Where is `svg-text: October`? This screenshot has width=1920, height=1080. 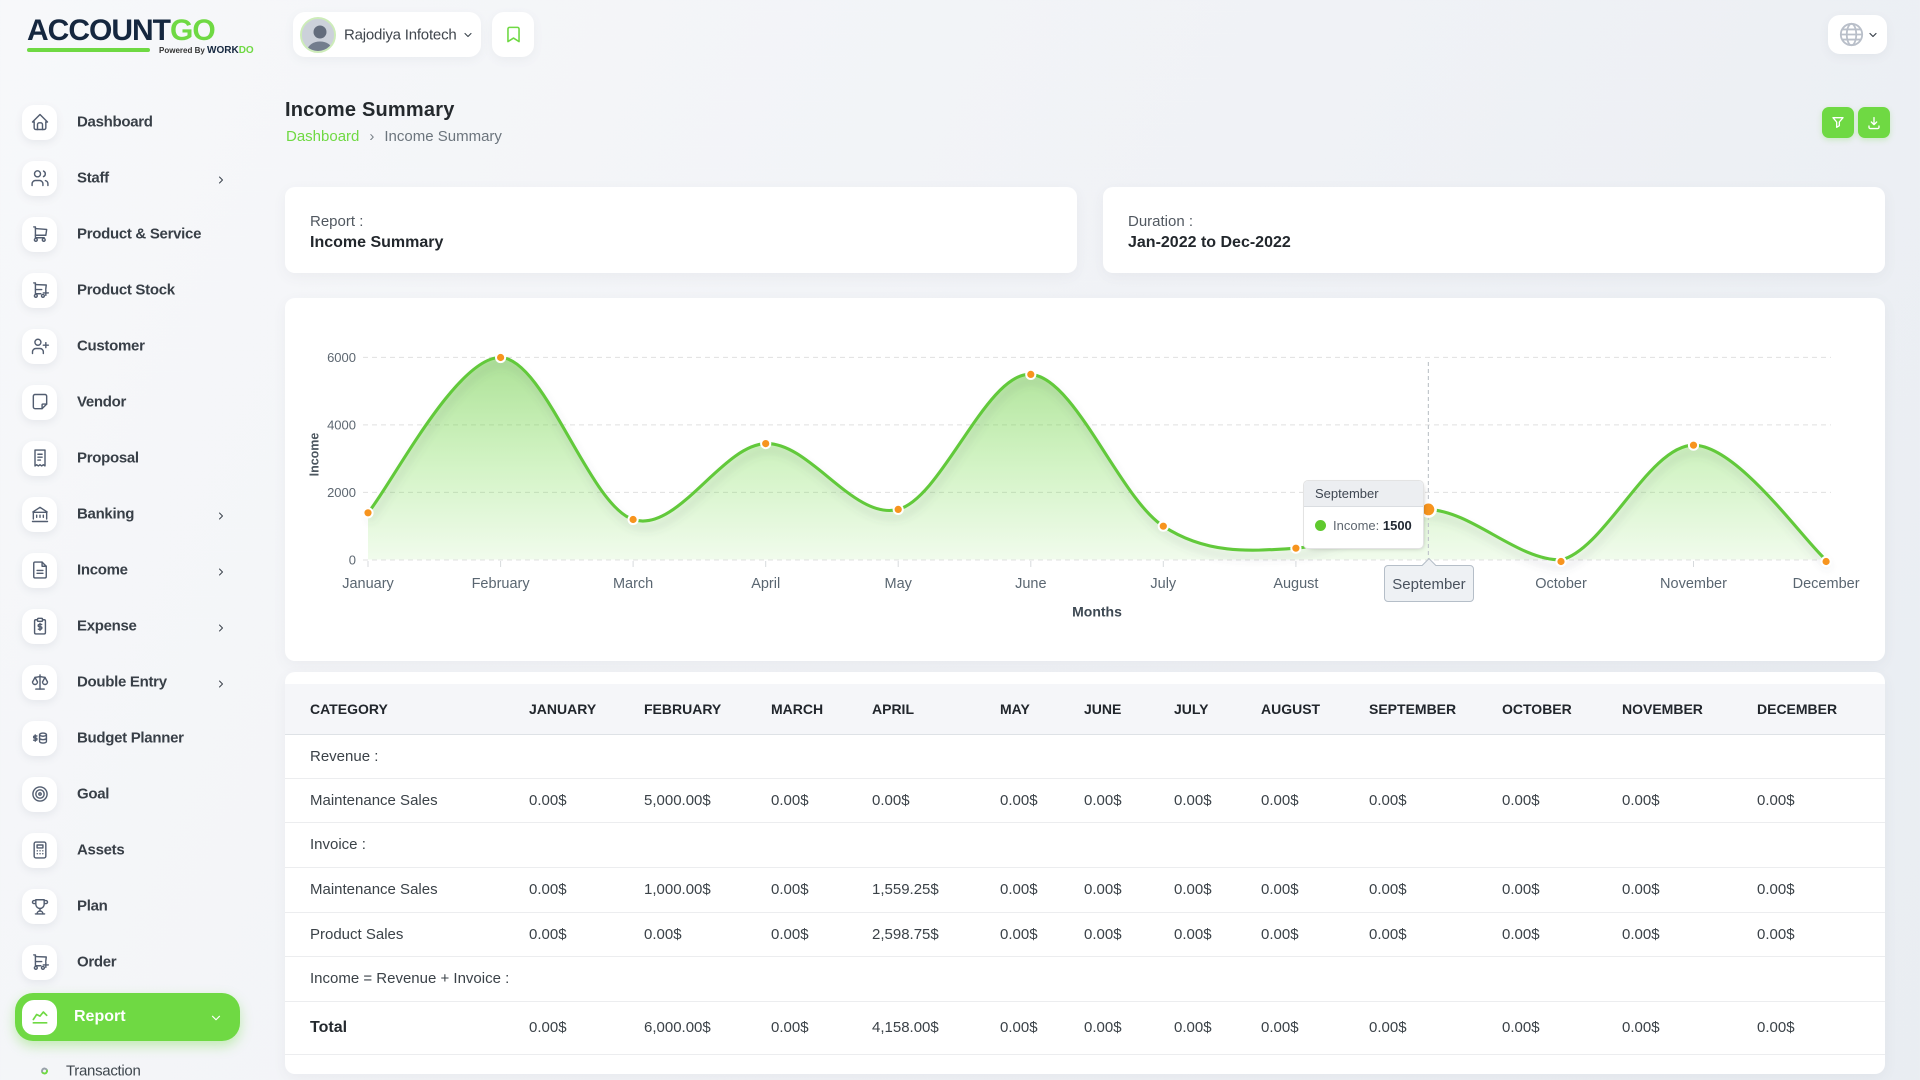 svg-text: October is located at coordinates (1561, 584).